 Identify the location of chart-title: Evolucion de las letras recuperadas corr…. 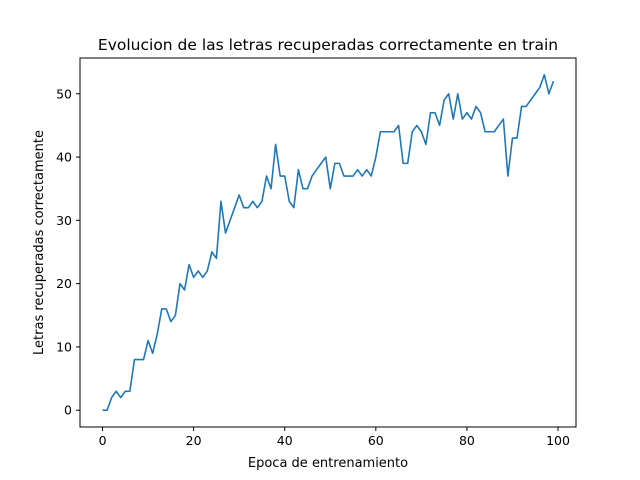
(328, 45).